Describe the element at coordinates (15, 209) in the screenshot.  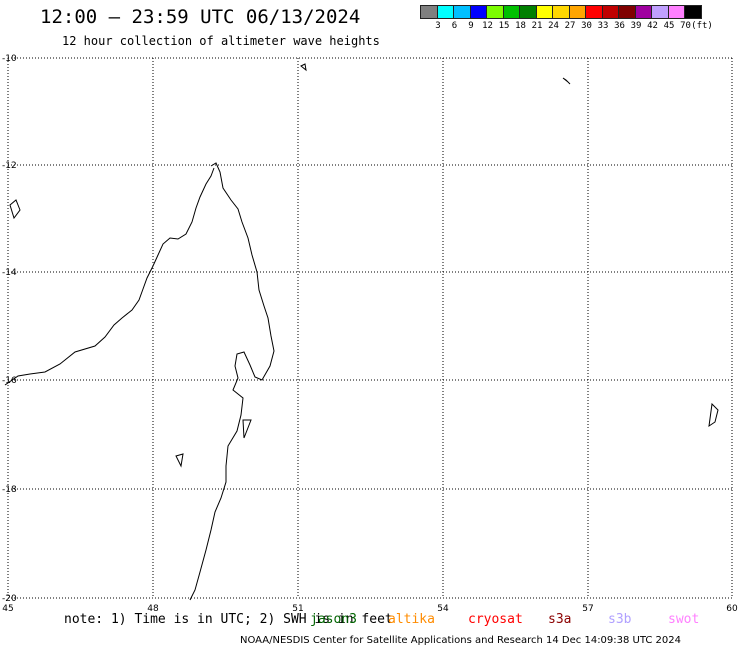
I see `comoros-island` at that location.